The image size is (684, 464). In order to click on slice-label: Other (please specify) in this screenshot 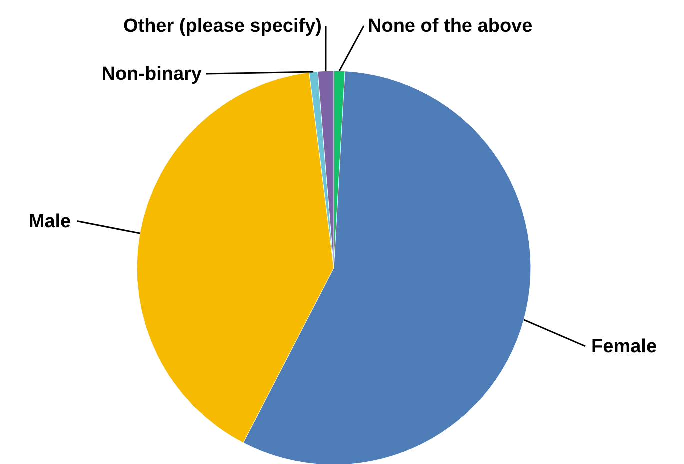, I will do `click(222, 26)`.